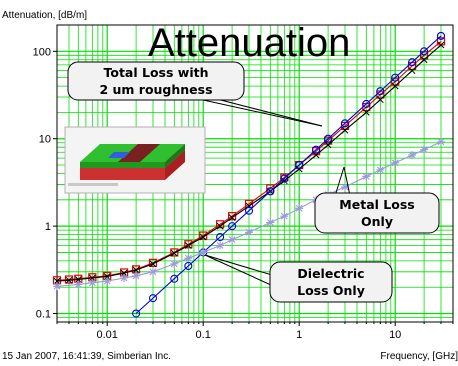 Image resolution: width=458 pixels, height=366 pixels. Describe the element at coordinates (155, 89) in the screenshot. I see `callout-total-loss-line2: 2 um roughness` at that location.